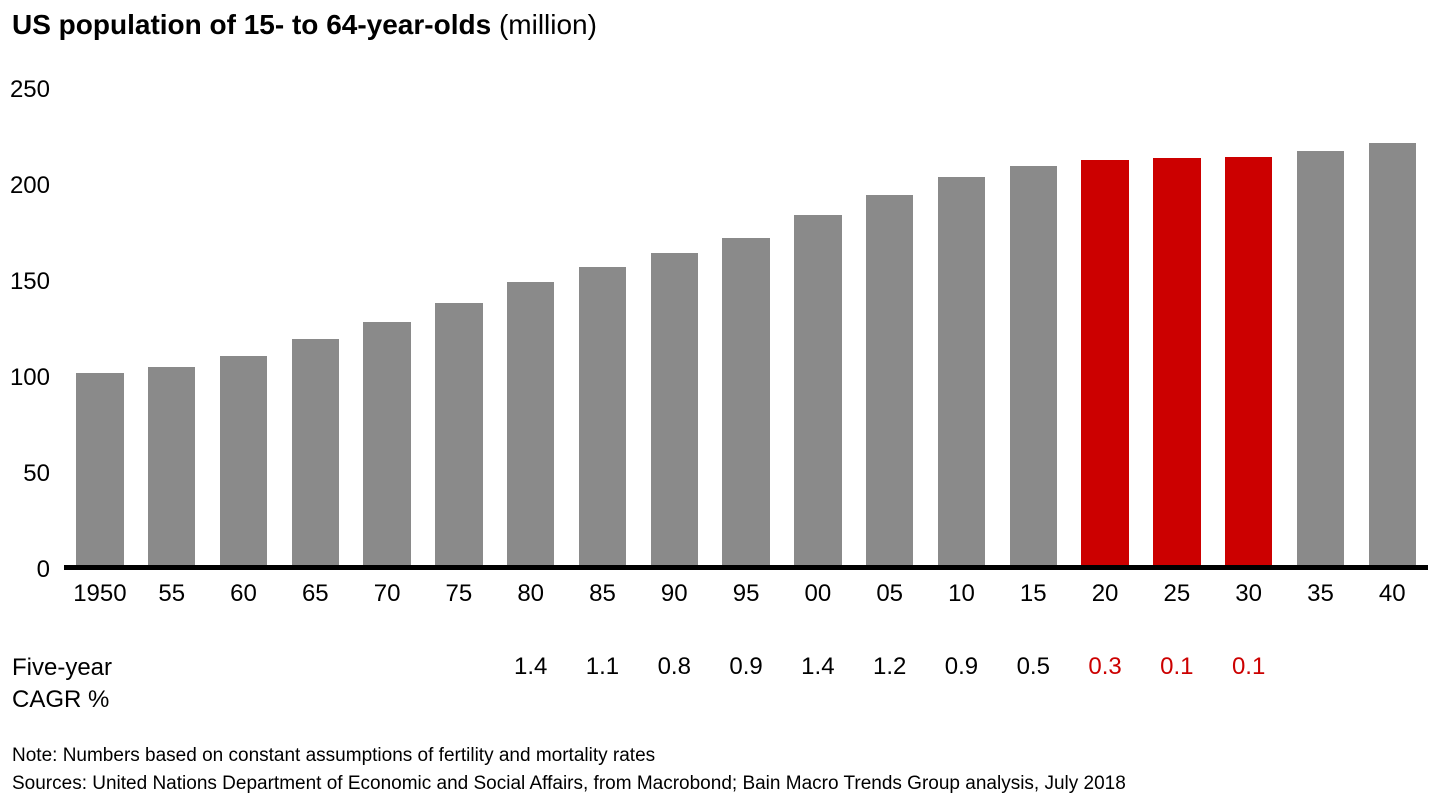 The width and height of the screenshot is (1440, 810). What do you see at coordinates (720, 594) in the screenshot?
I see `x-axis-labels: 1950 55 60 65 70 75 80 85 90 95 00 05 10 15 20 25 30 35 40` at bounding box center [720, 594].